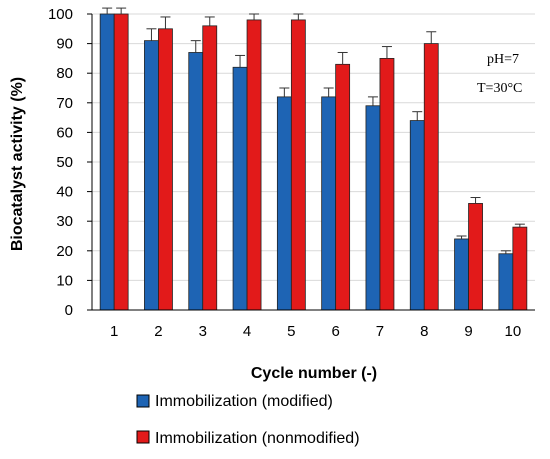 Image resolution: width=550 pixels, height=459 pixels. Describe the element at coordinates (143, 437) in the screenshot. I see `legend-swatch-nonmodified` at that location.